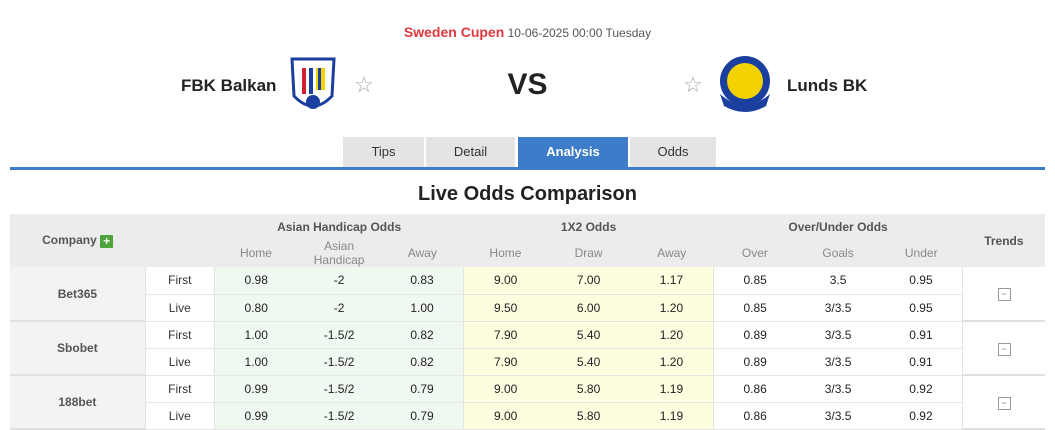 This screenshot has height=430, width=1055. I want to click on home-team-name: FBK Balkan, so click(229, 85).